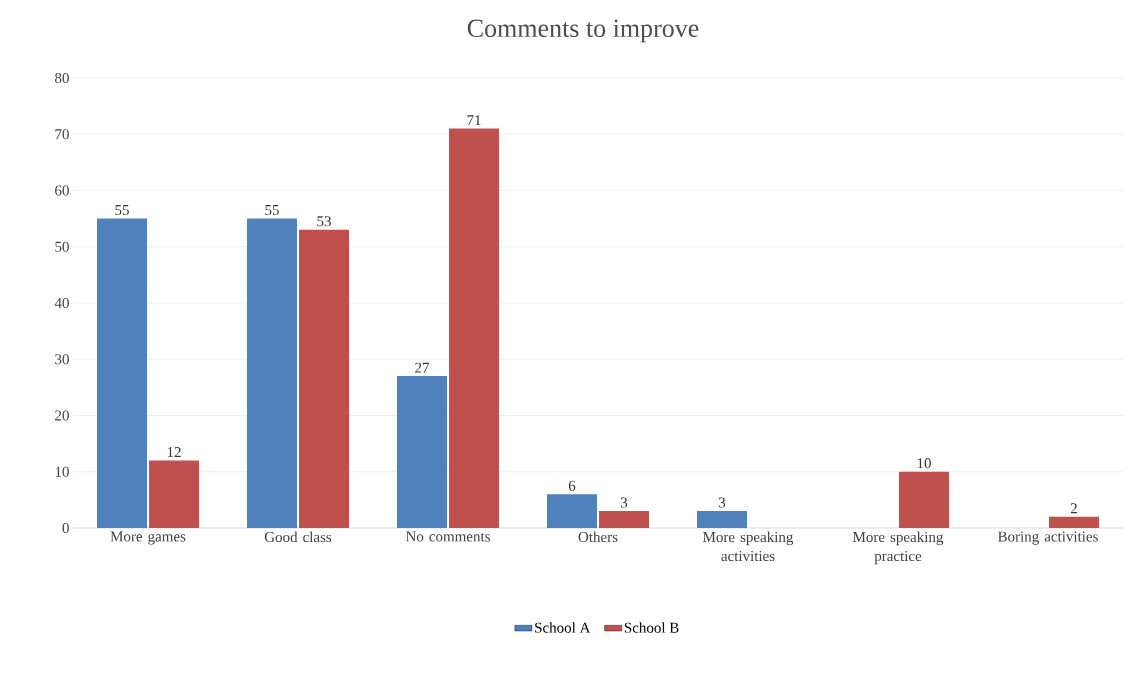 The image size is (1147, 674). What do you see at coordinates (62, 246) in the screenshot?
I see `y-tick-label: 50` at bounding box center [62, 246].